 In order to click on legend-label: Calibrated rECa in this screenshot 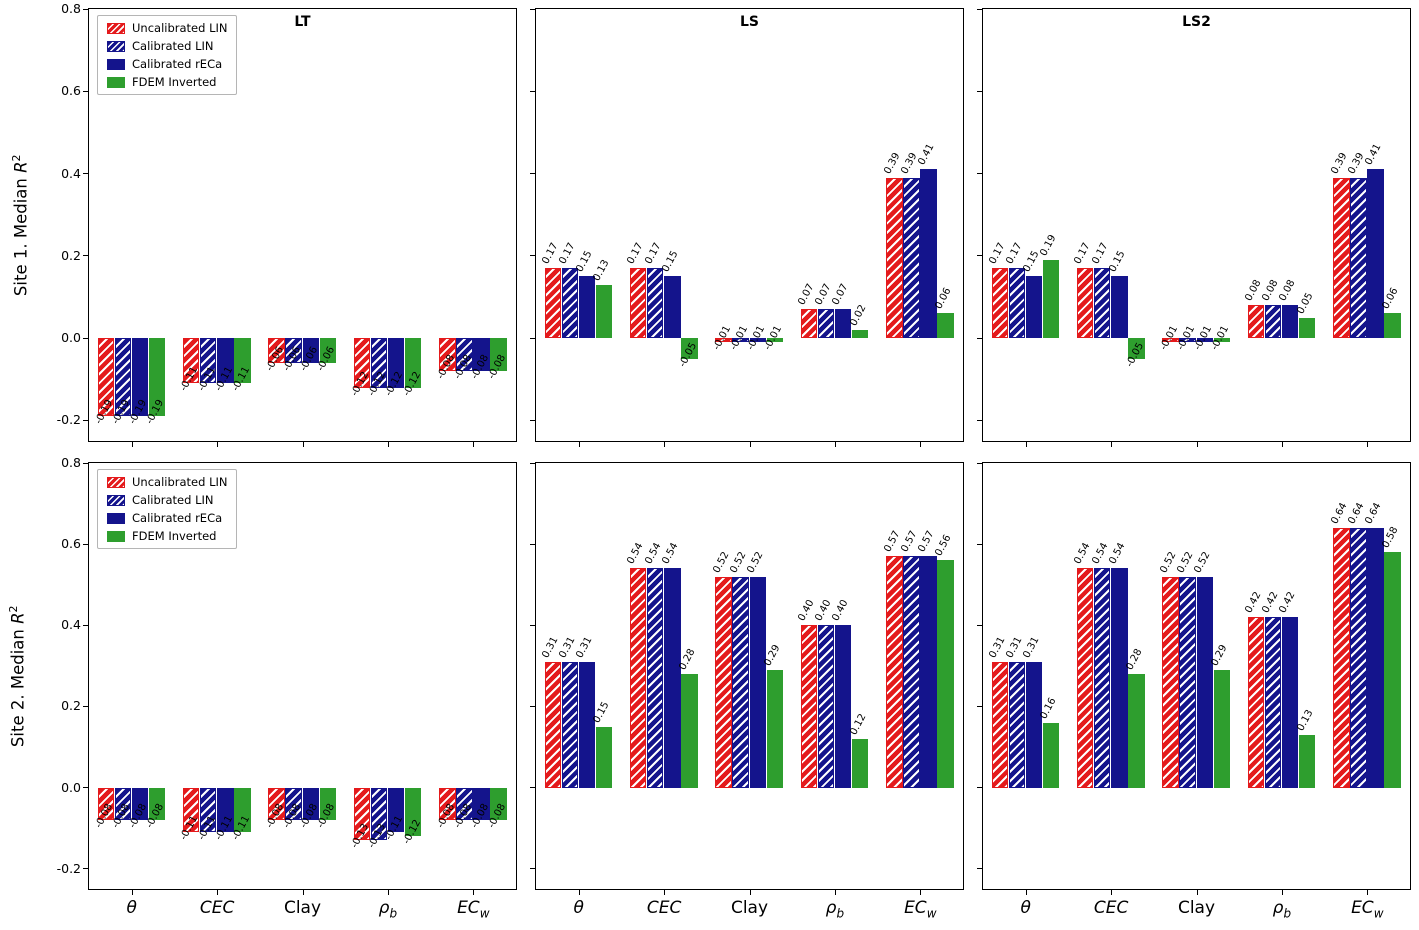, I will do `click(177, 518)`.